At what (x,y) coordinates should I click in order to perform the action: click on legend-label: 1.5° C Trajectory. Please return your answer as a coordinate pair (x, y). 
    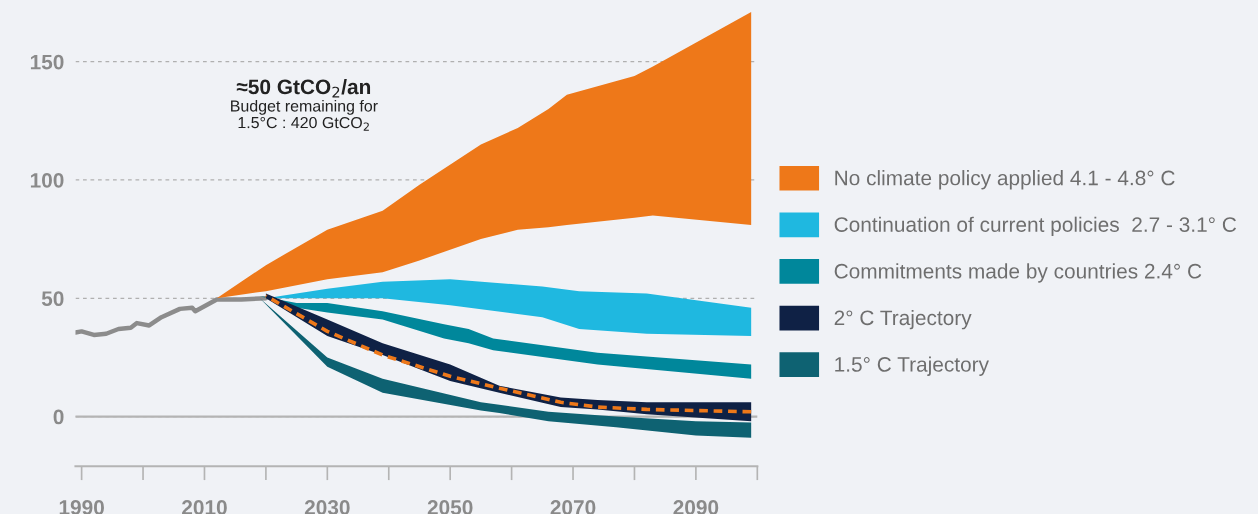
    Looking at the image, I should click on (912, 366).